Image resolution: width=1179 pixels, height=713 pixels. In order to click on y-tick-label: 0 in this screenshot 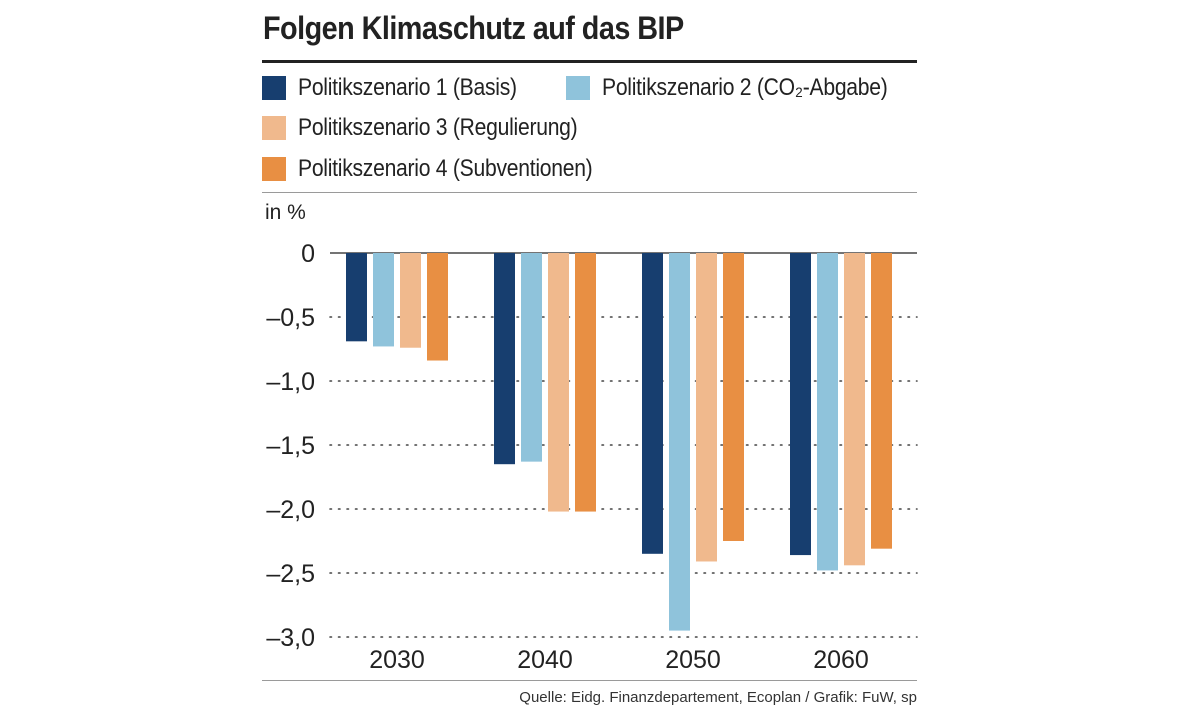, I will do `click(308, 254)`.